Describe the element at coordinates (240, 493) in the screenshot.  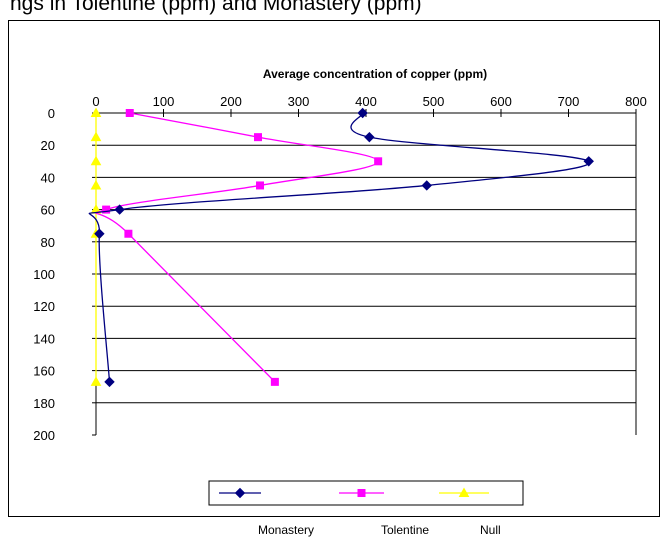
I see `legend-marker-monastery` at that location.